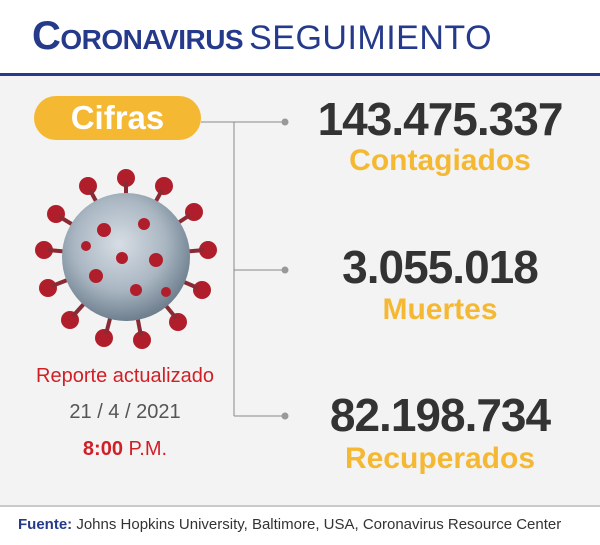  Describe the element at coordinates (148, 449) in the screenshot. I see `report-time-suffix: P.M.` at that location.